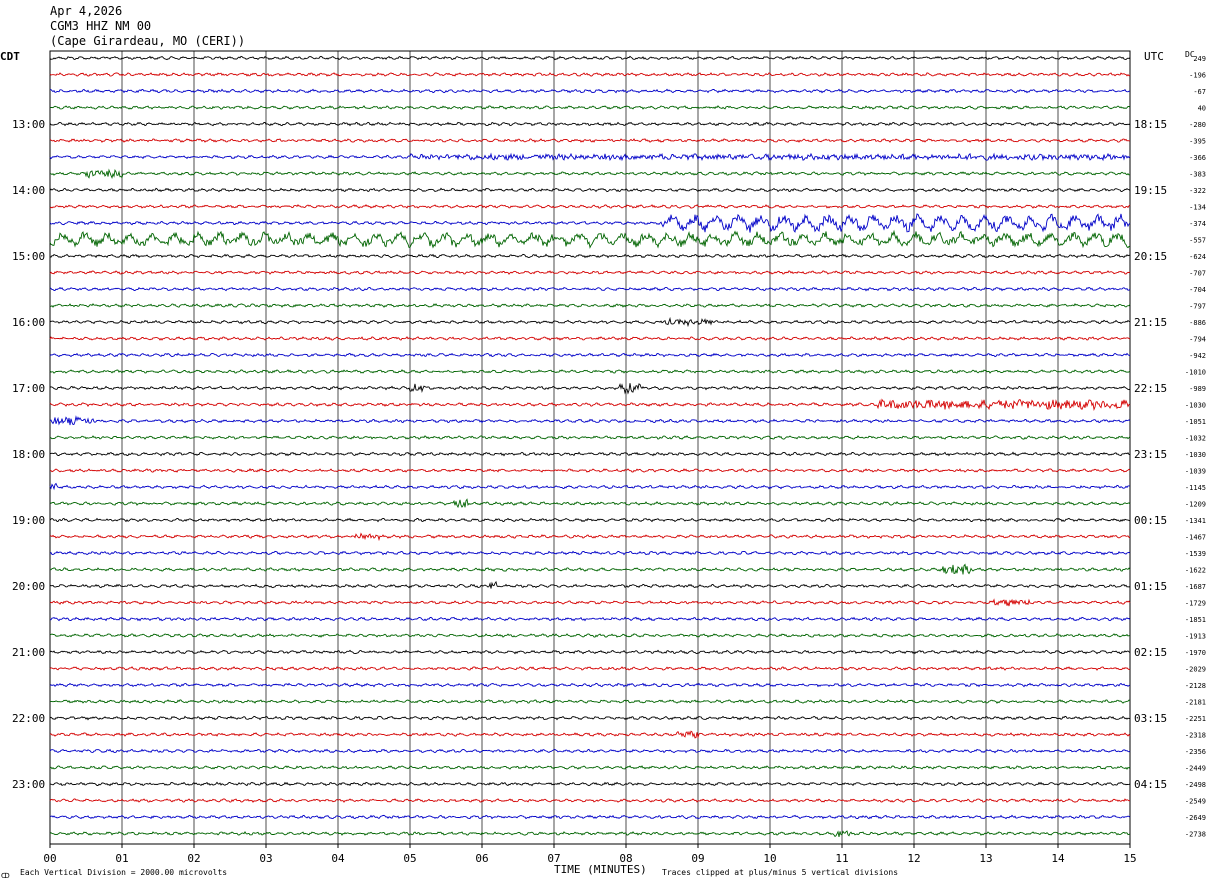 The width and height of the screenshot is (1210, 886). What do you see at coordinates (1195, 719) in the screenshot?
I see `dc-offset-label: -2251` at bounding box center [1195, 719].